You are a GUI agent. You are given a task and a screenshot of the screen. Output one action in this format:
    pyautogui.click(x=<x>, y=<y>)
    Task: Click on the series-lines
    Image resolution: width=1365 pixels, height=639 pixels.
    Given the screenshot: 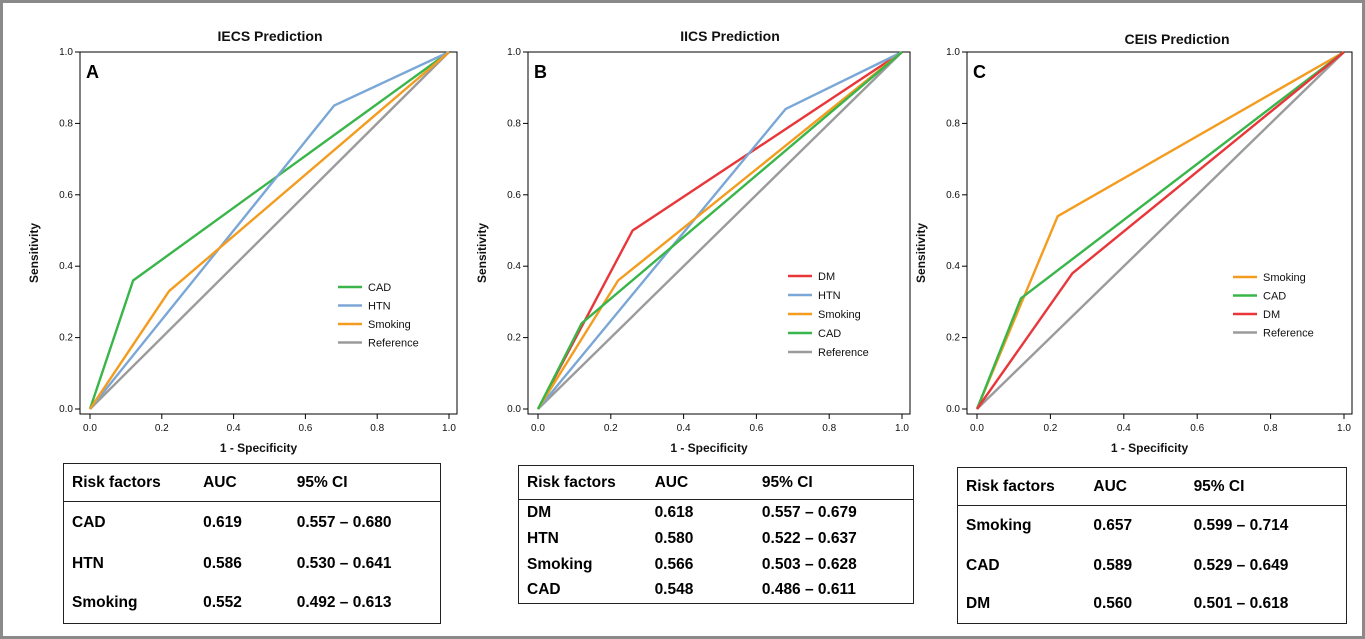 What is the action you would take?
    pyautogui.click(x=269, y=230)
    